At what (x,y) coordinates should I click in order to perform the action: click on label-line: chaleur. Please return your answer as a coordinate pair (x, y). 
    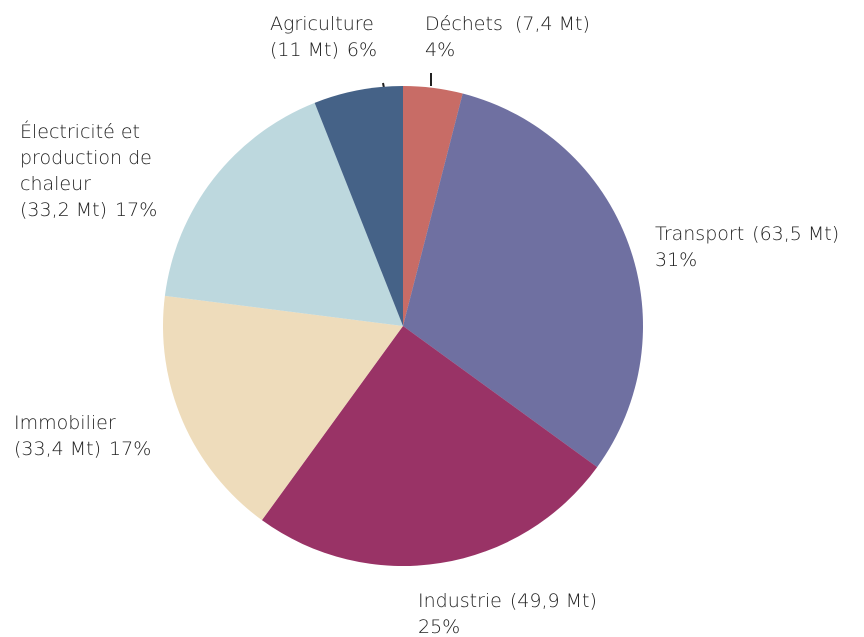
    Looking at the image, I should click on (55, 184).